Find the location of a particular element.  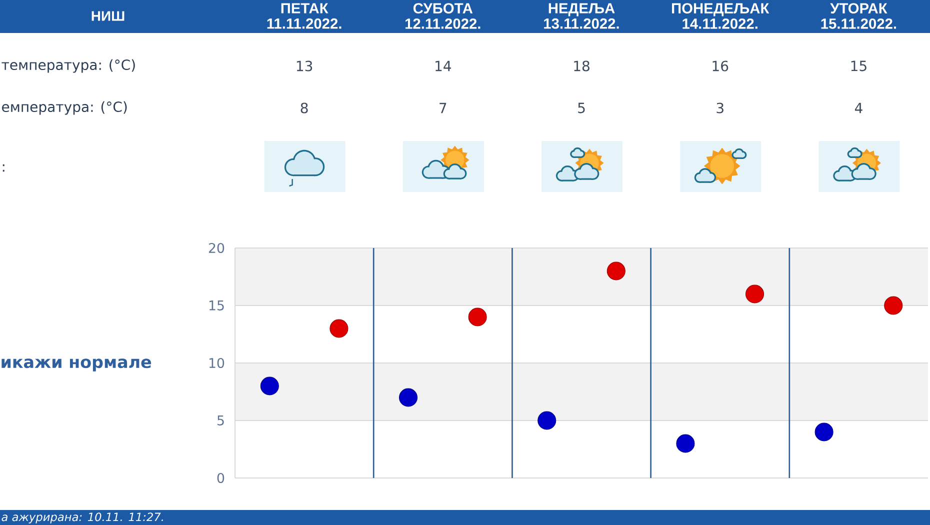

y-tick-label: 15 is located at coordinates (216, 305).